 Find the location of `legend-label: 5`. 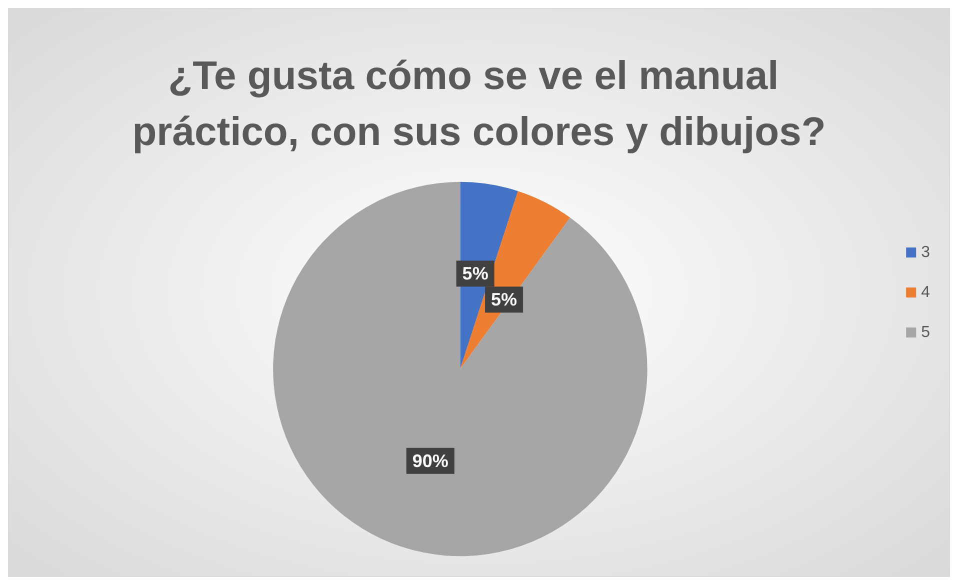

legend-label: 5 is located at coordinates (925, 332).